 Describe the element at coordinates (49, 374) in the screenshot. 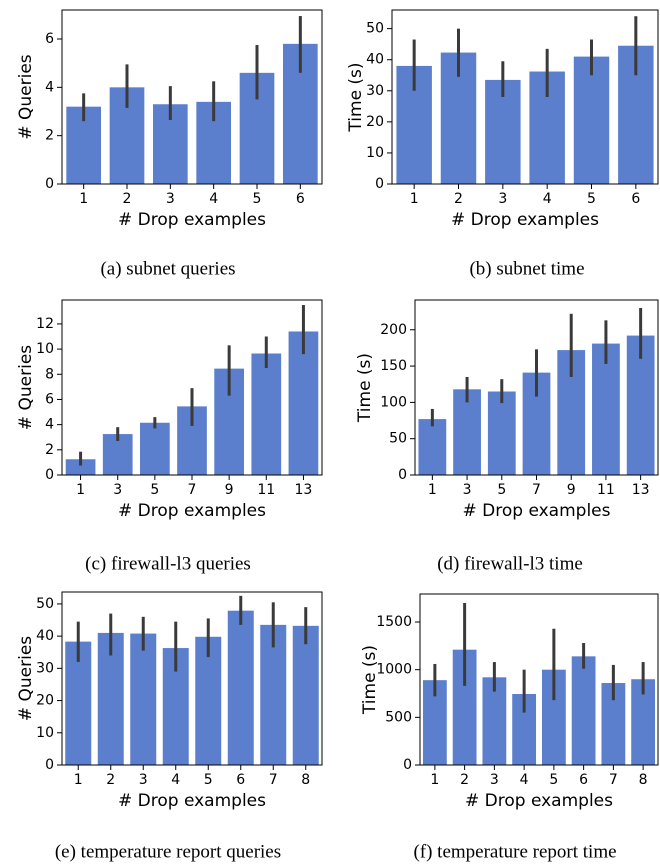

I see `y-tick-label: 8` at that location.